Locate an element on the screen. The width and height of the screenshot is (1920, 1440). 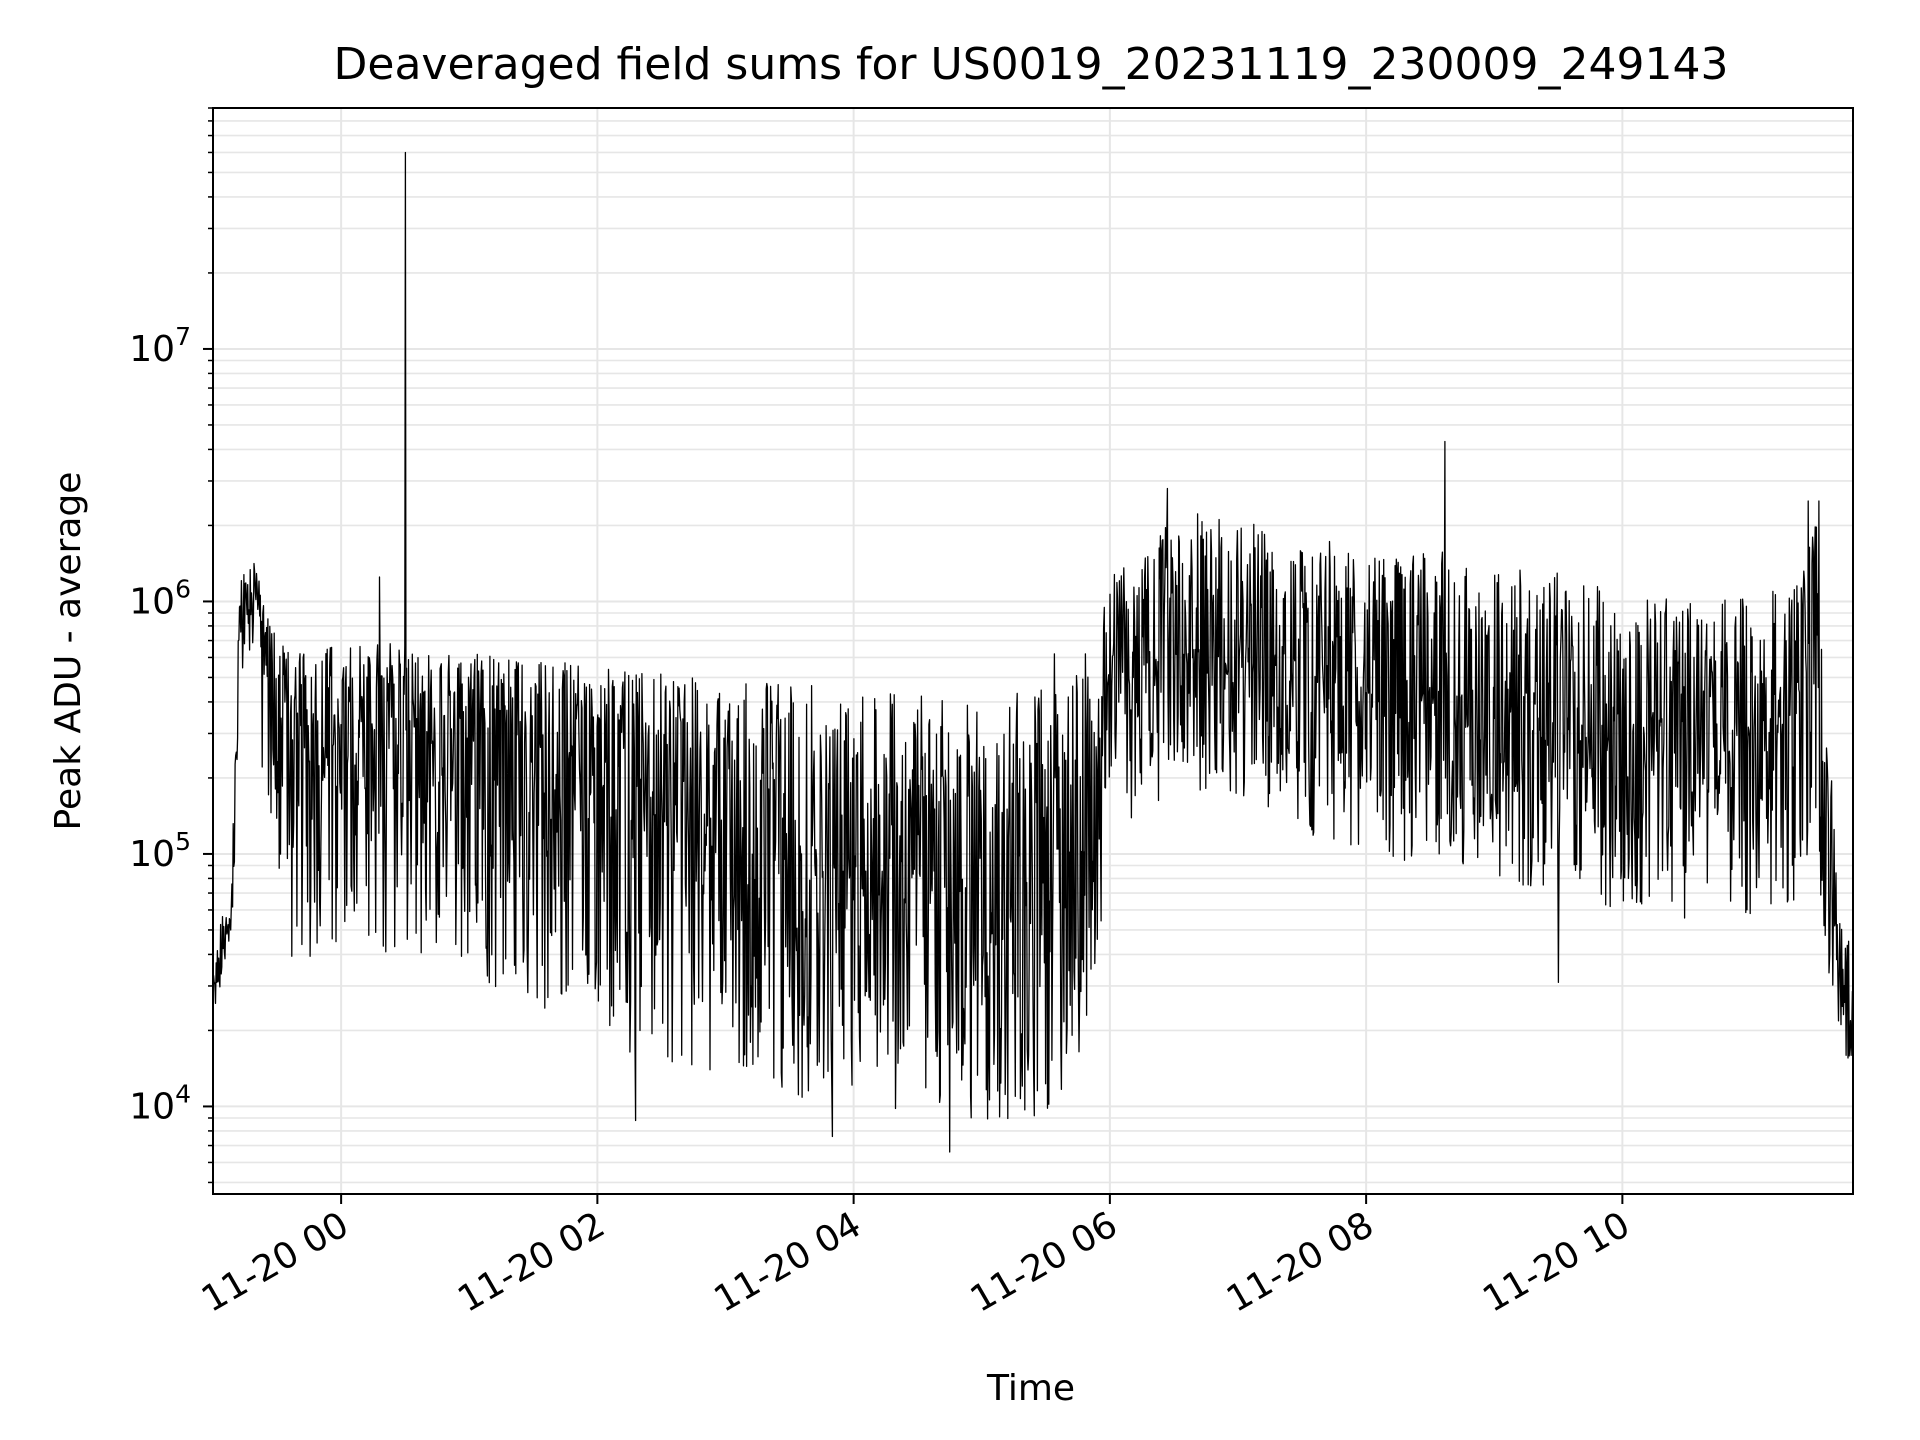
y-axis-label: Peak ADU - average is located at coordinates (68, 651).